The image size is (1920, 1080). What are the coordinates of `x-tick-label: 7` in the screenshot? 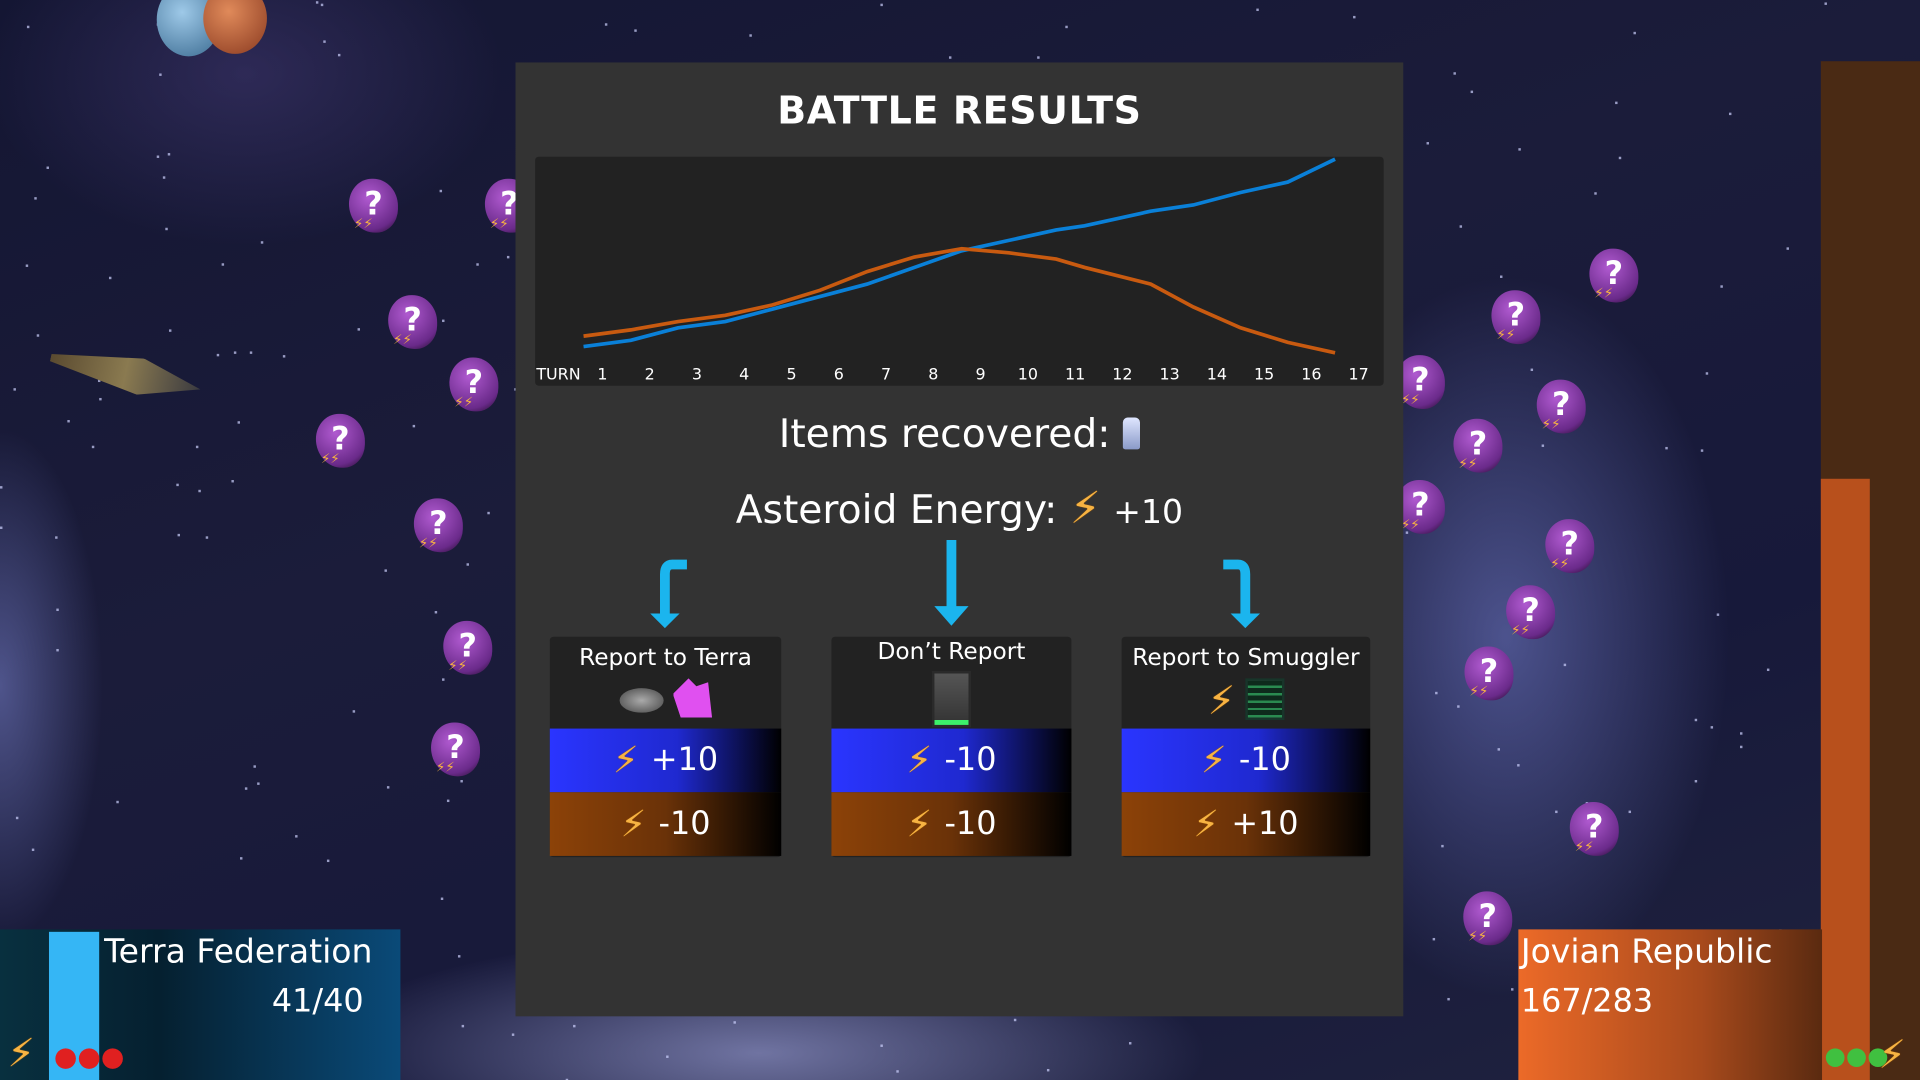 It's located at (886, 374).